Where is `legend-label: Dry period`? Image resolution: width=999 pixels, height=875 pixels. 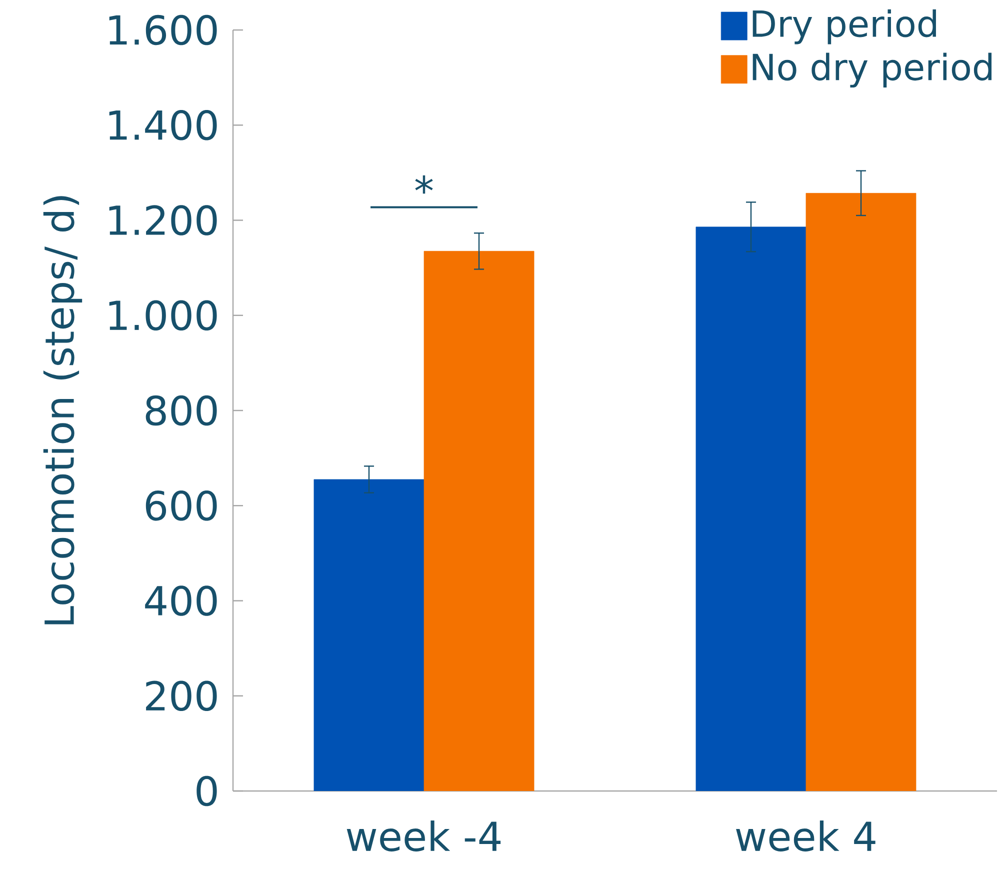
legend-label: Dry period is located at coordinates (844, 26).